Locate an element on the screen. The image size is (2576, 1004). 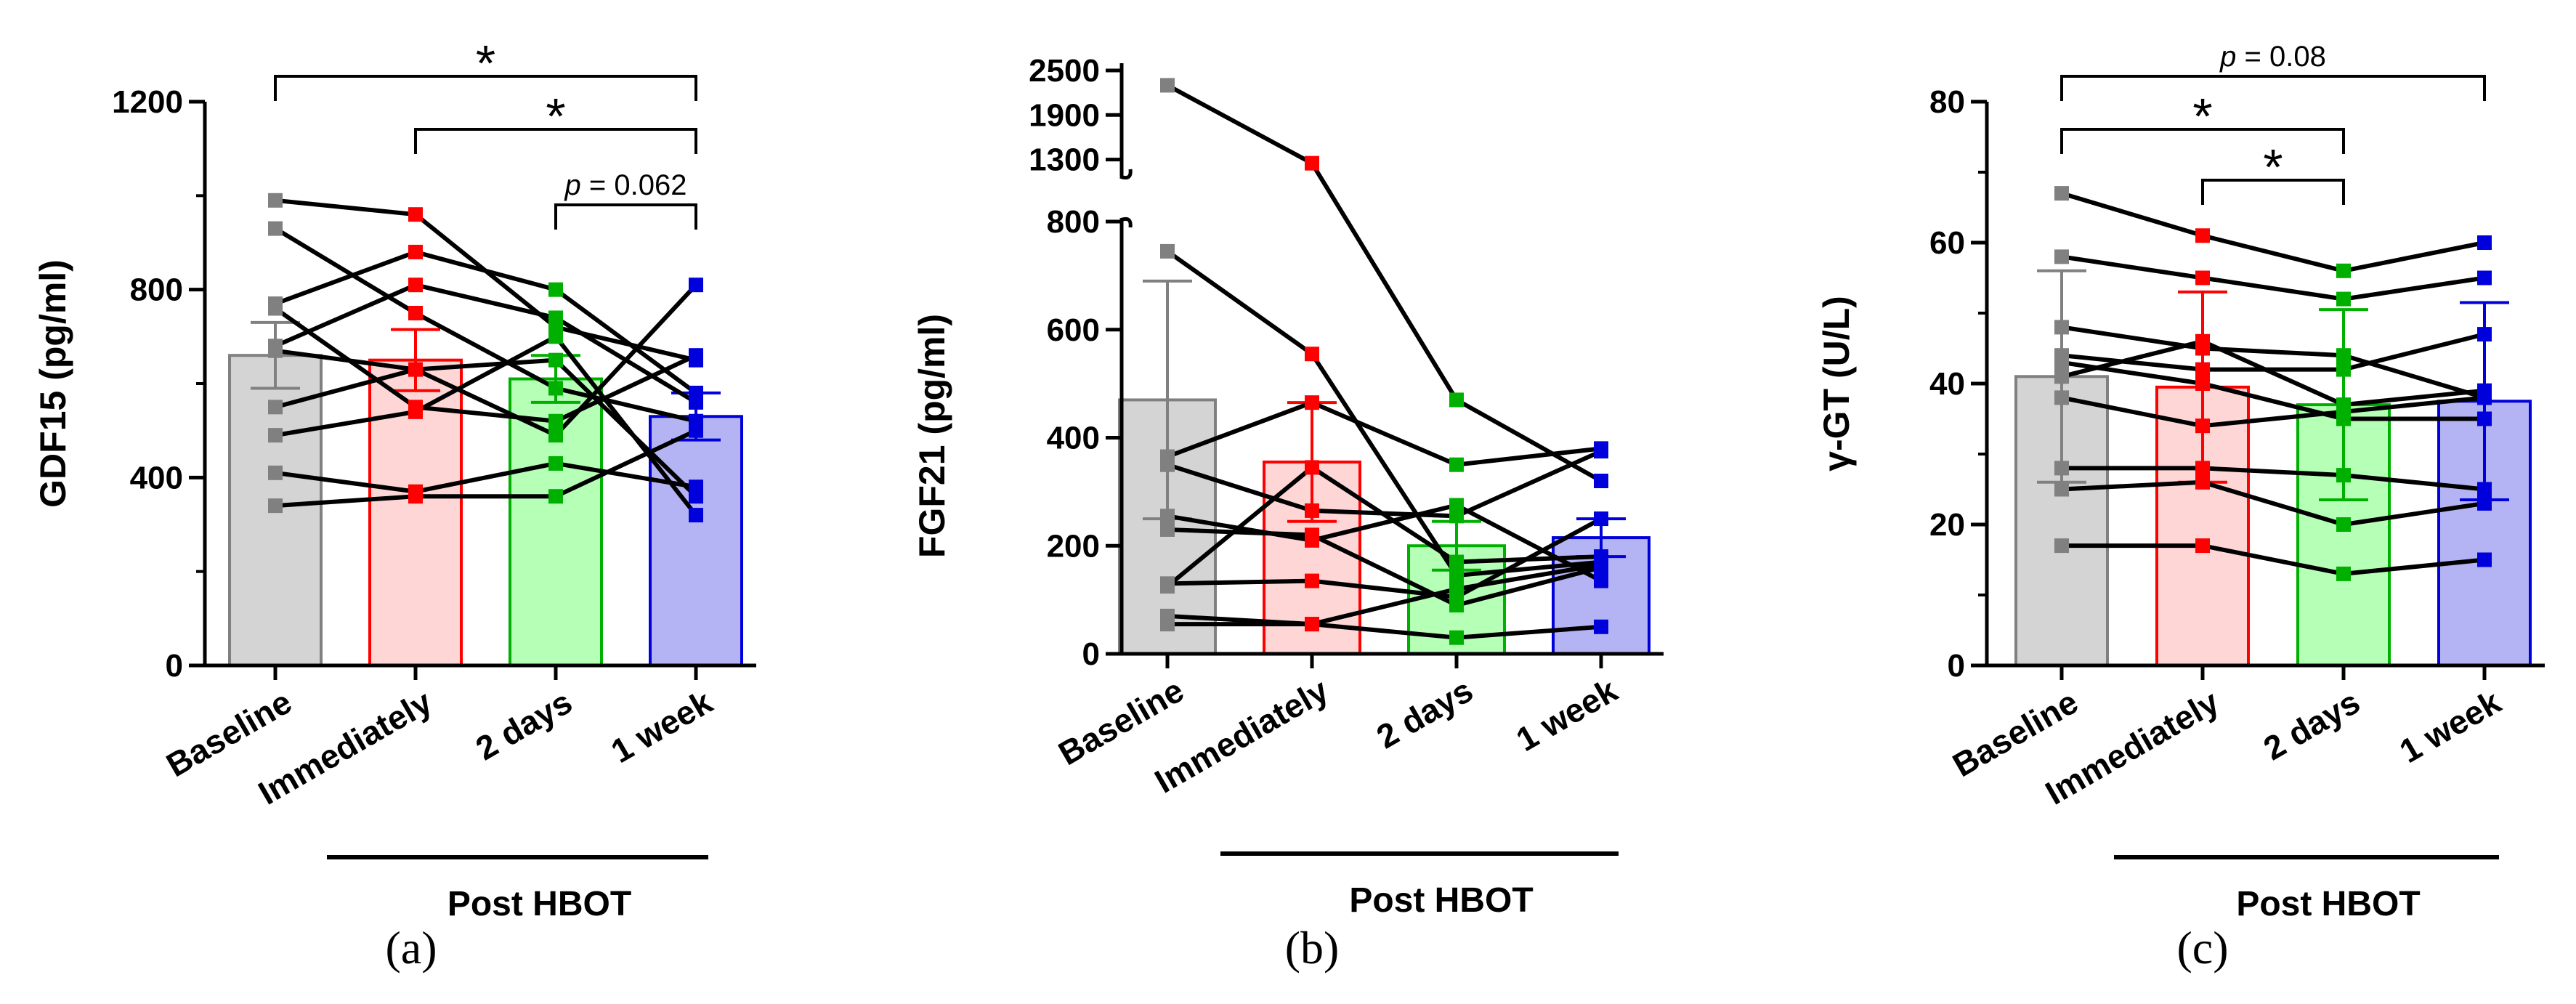
significance-star: * is located at coordinates (485, 64).